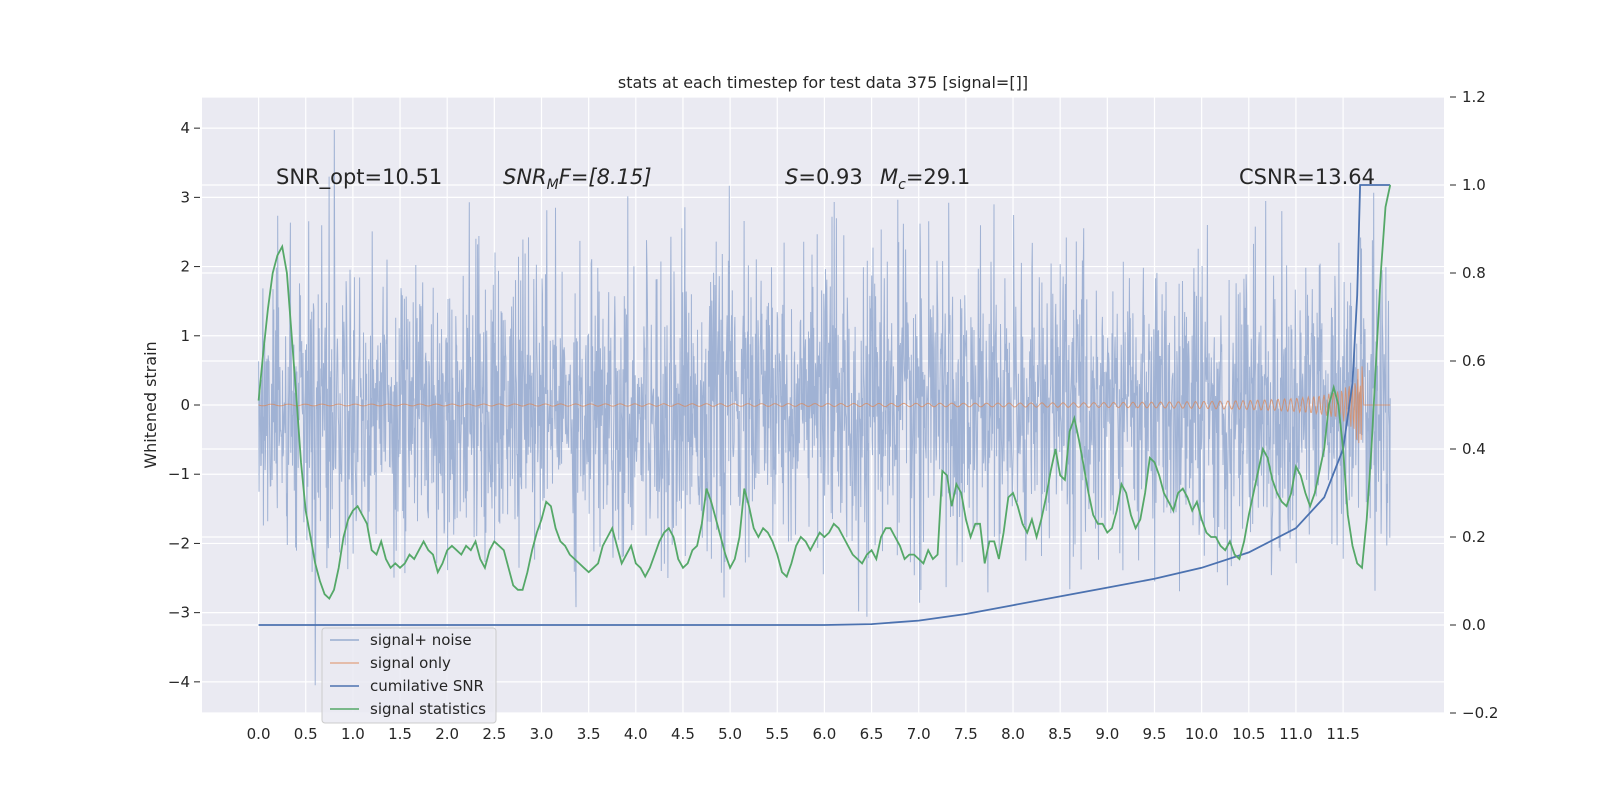 This screenshot has width=1600, height=800. What do you see at coordinates (1155, 734) in the screenshot?
I see `x-tick-label: 9.5` at bounding box center [1155, 734].